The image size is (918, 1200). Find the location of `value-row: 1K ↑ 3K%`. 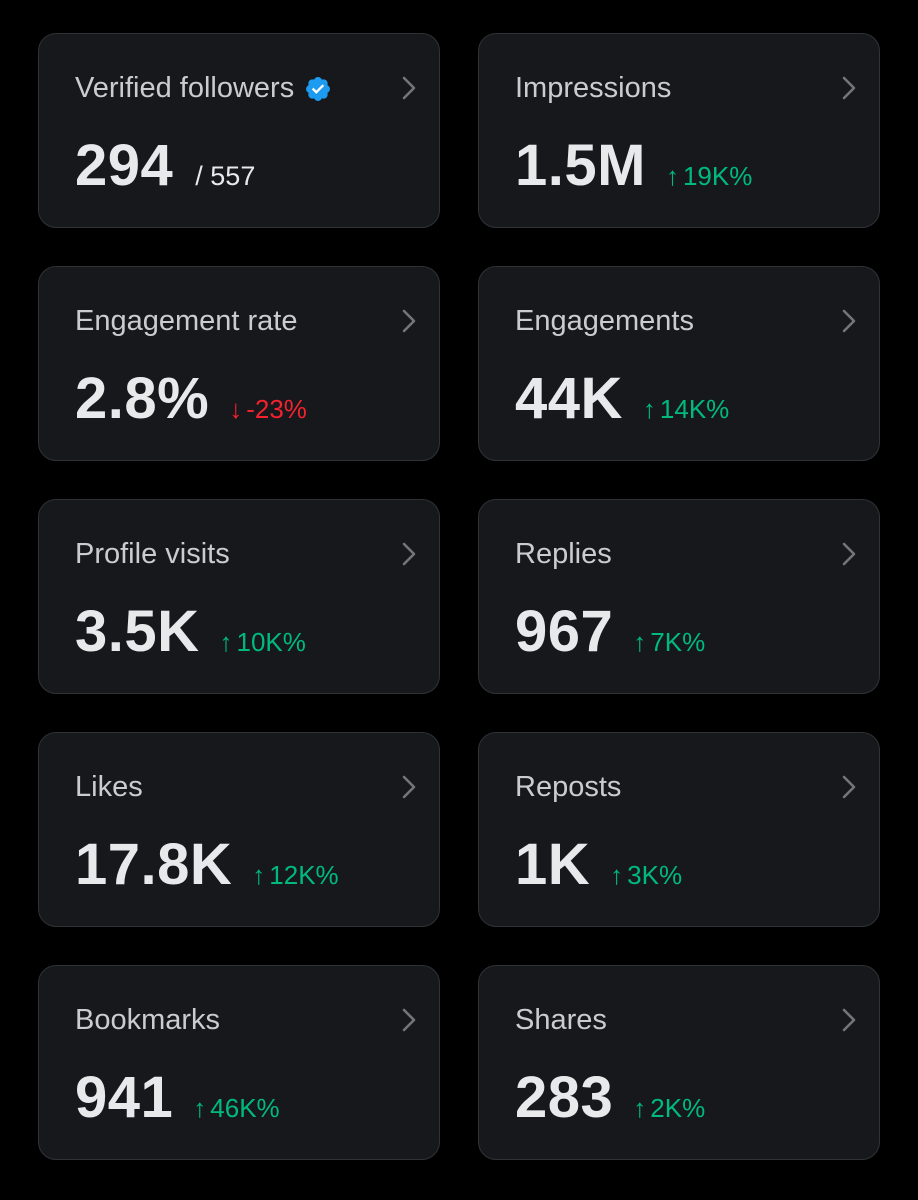

value-row: 1K ↑ 3K% is located at coordinates (598, 864).